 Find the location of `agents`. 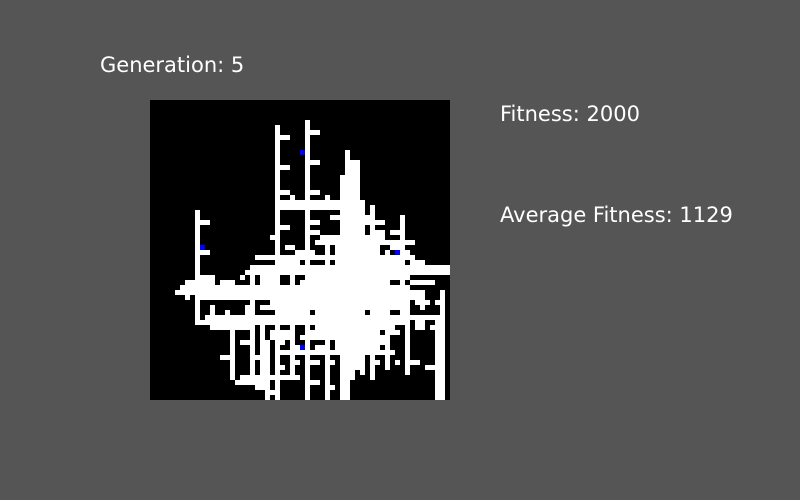

agents is located at coordinates (300, 250).